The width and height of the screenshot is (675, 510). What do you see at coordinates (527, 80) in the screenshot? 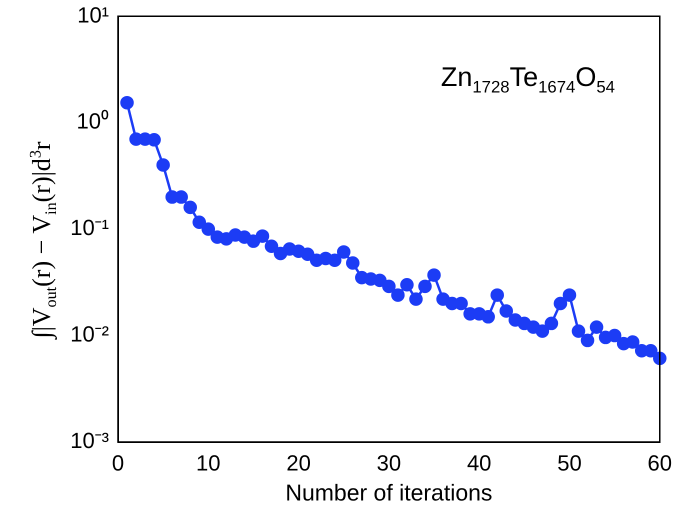
I see `annotation: Zn$_{1728}$Te$_{1674}$O$_{54}$` at bounding box center [527, 80].